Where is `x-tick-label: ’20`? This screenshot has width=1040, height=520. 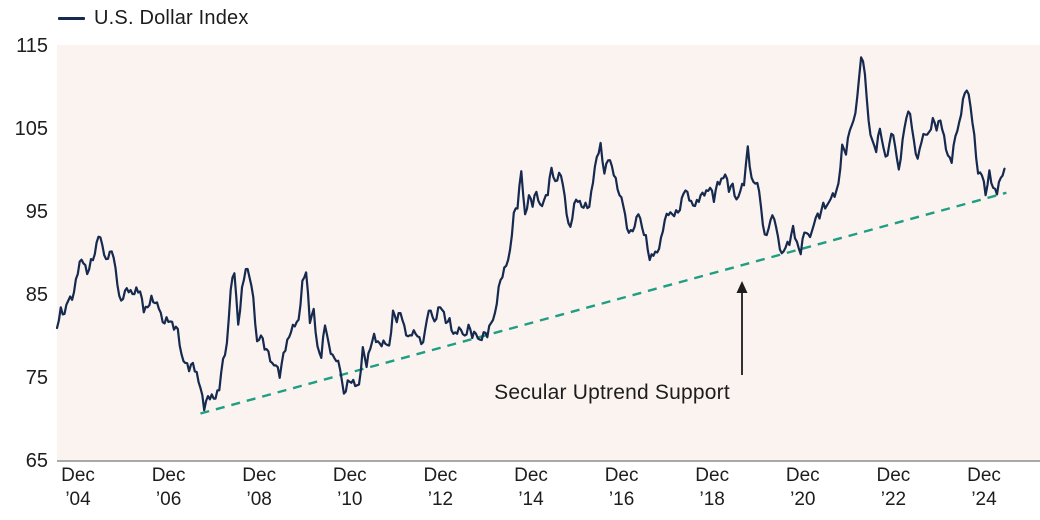 x-tick-label: ’20 is located at coordinates (802, 499).